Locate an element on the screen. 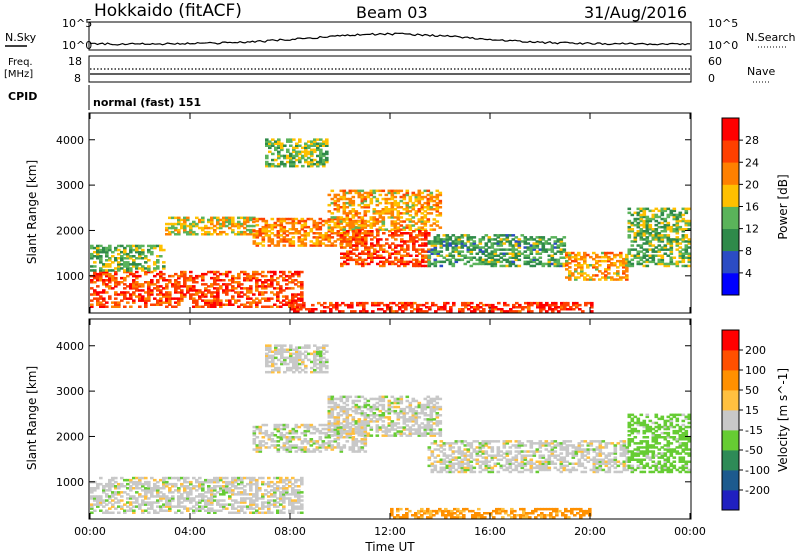  freq-tick-bottom: 8 is located at coordinates (77, 78).